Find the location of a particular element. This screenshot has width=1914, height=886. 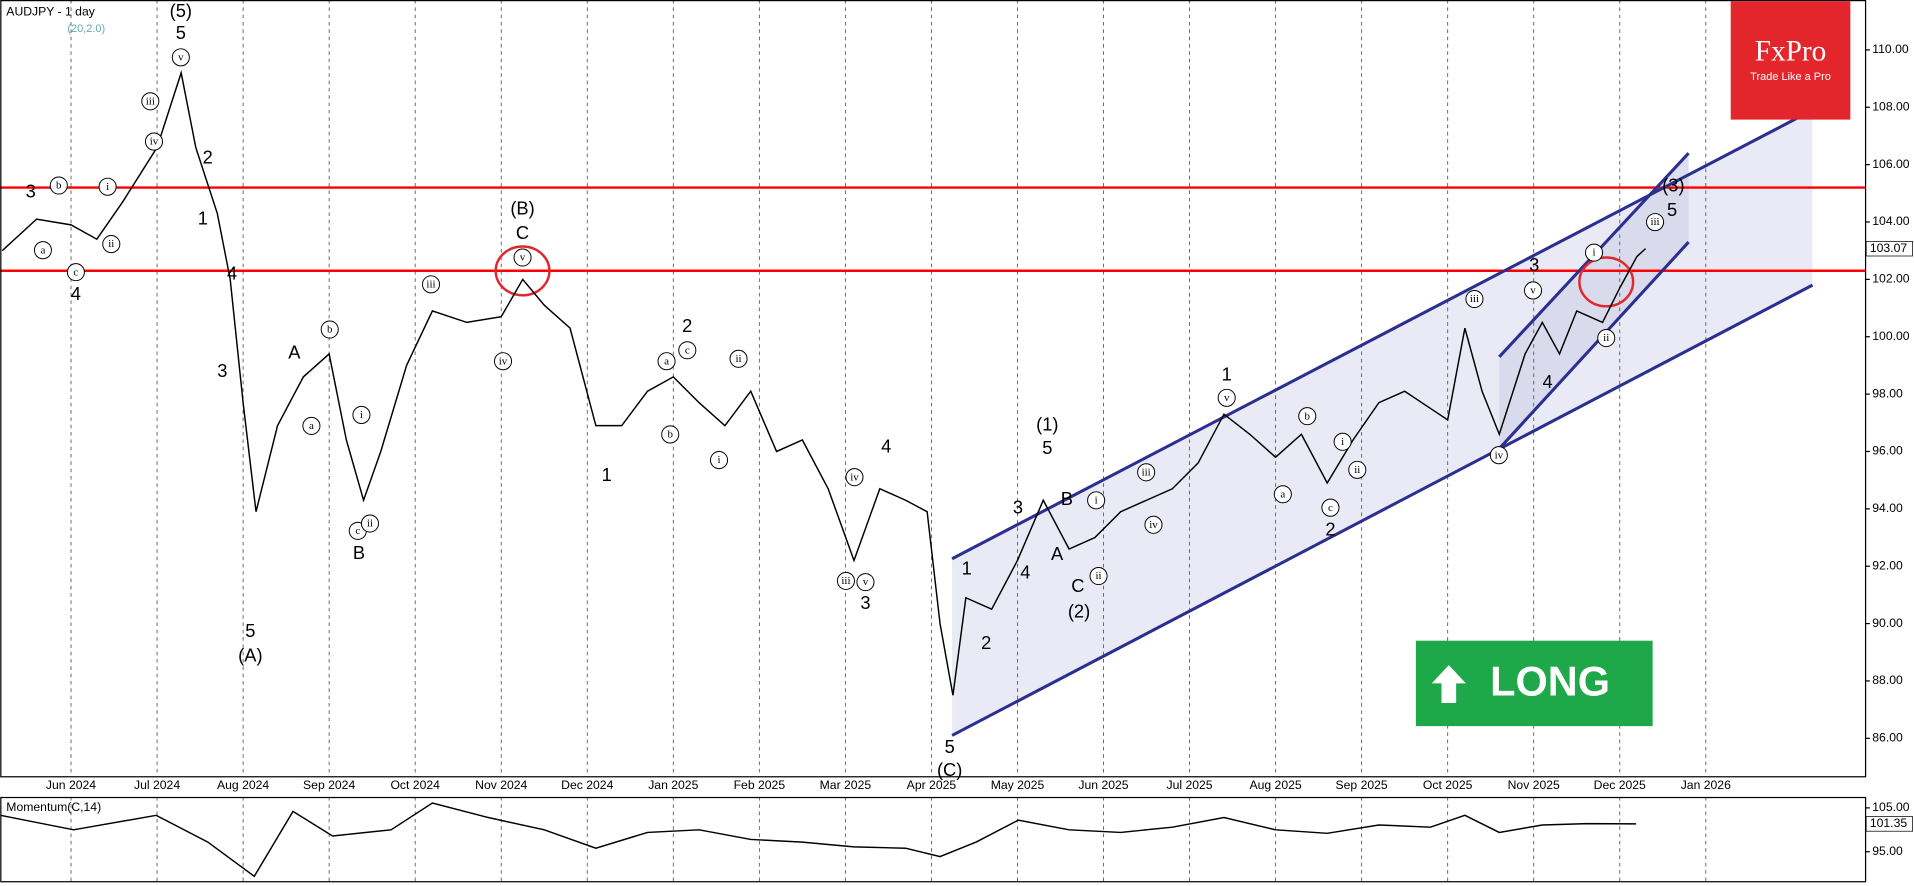

x-tick-label: Aug 2024 is located at coordinates (243, 785).